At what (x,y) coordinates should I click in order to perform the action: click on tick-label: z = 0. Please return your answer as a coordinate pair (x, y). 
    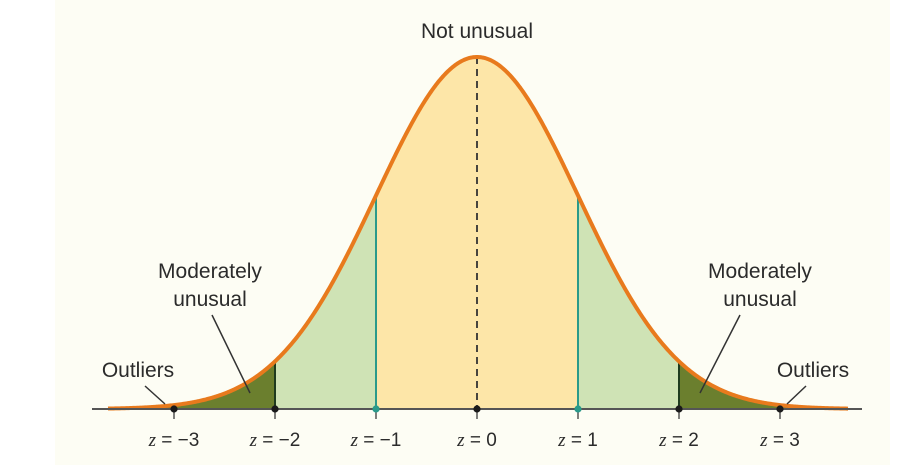
    Looking at the image, I should click on (476, 440).